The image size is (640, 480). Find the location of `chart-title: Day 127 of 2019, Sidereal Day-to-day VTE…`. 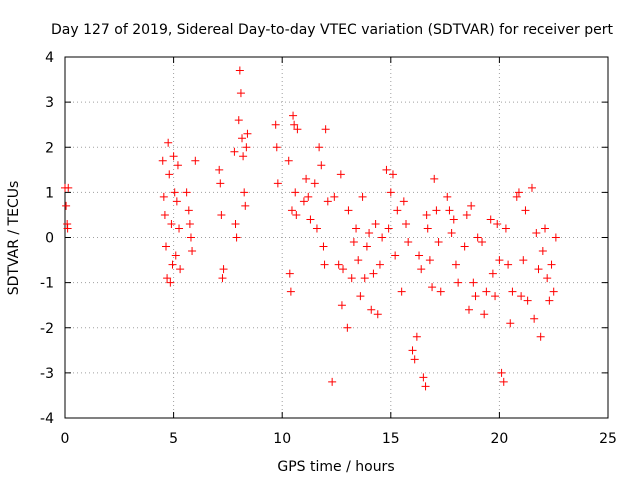

chart-title: Day 127 of 2019, Sidereal Day-to-day VTE… is located at coordinates (332, 30).